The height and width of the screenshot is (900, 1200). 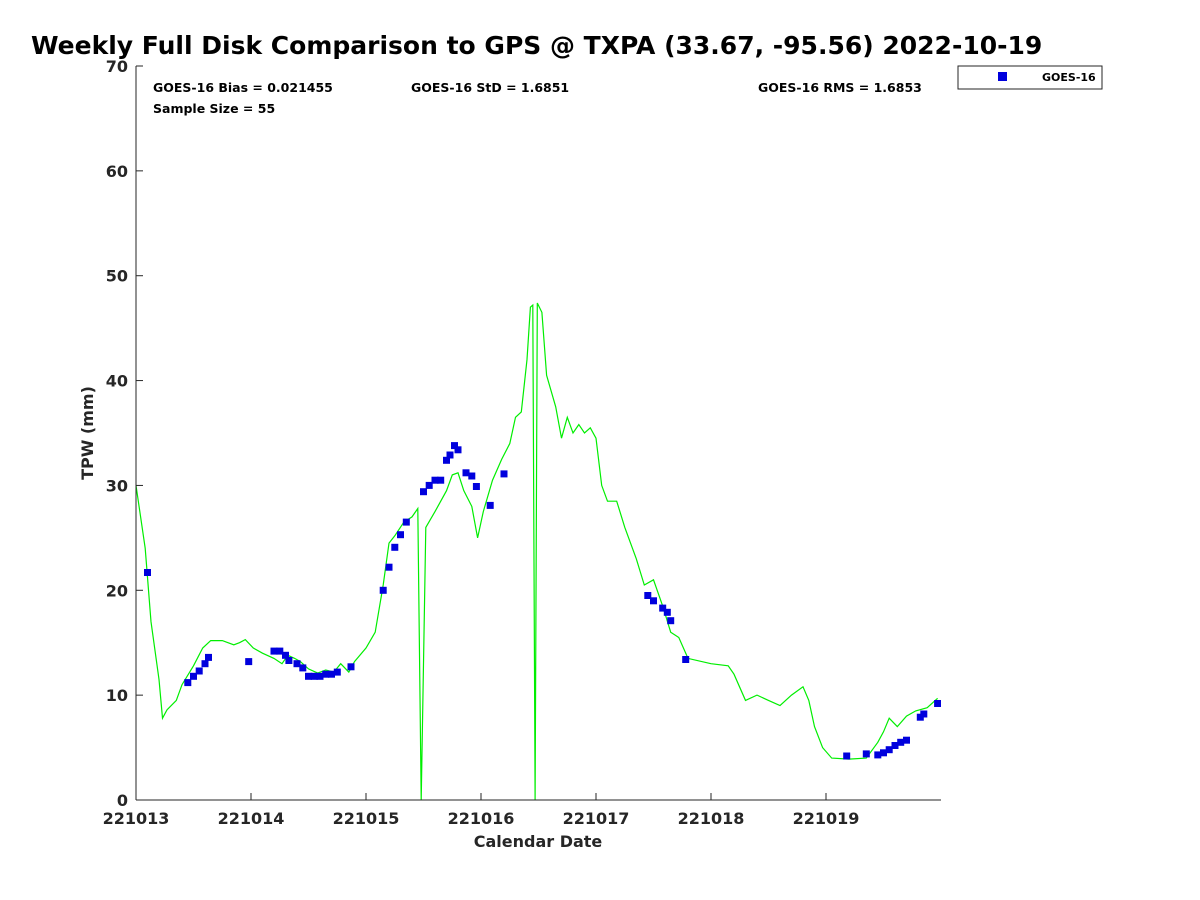 I want to click on y-tick-label: 20, so click(x=117, y=590).